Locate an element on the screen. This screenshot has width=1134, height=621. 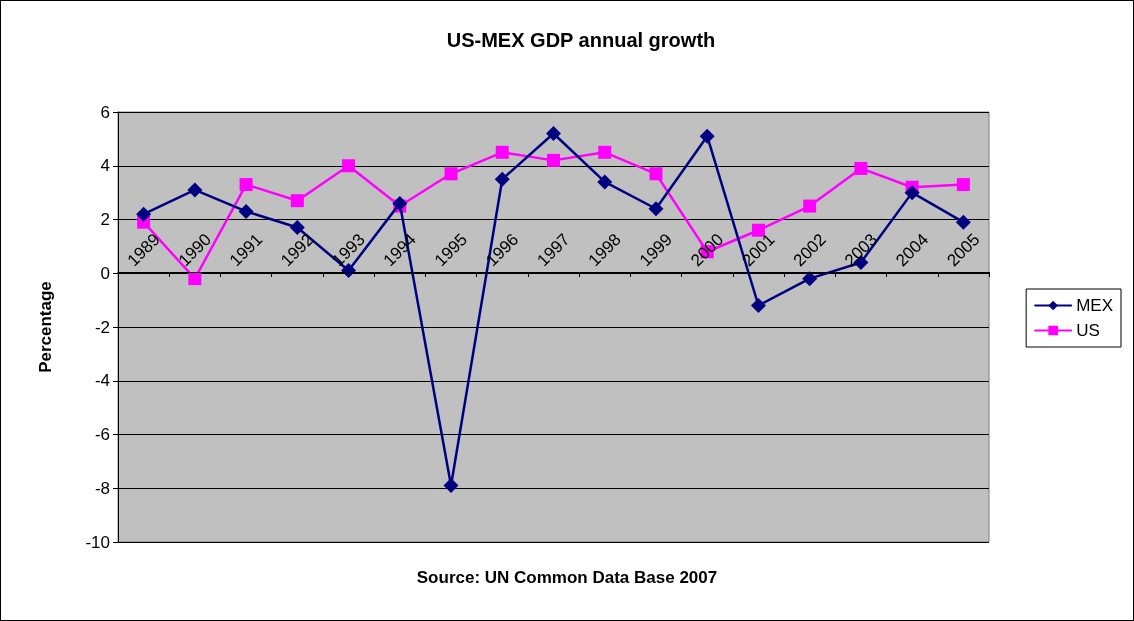
y-tick-label: -10 is located at coordinates (97, 542).